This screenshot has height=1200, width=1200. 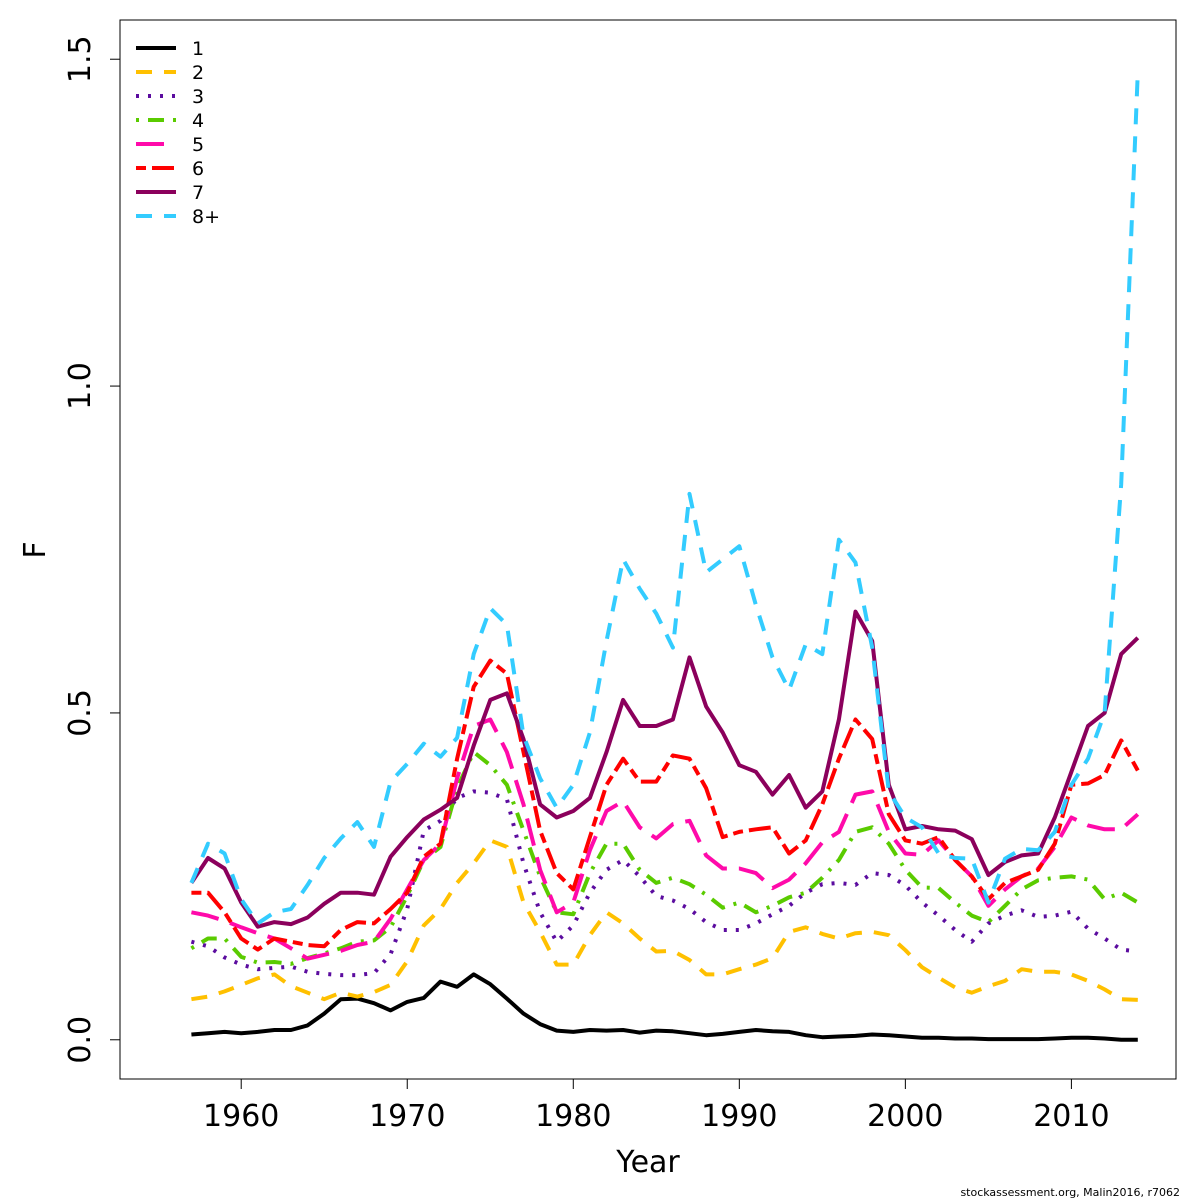 I want to click on y-tick-label: 1.0, so click(x=80, y=386).